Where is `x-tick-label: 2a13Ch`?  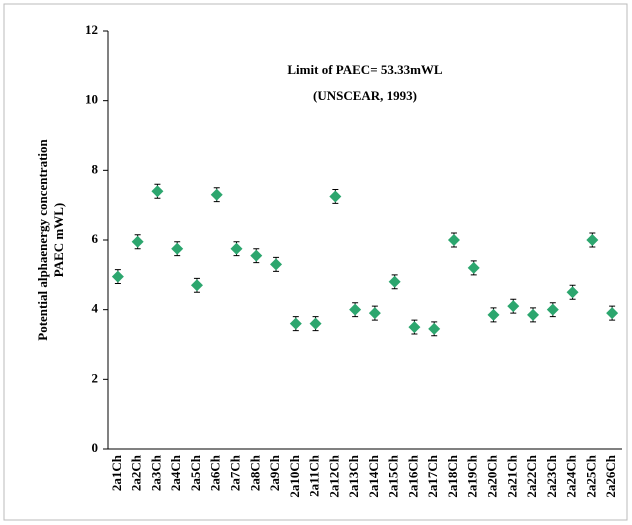 x-tick-label: 2a13Ch is located at coordinates (353, 475).